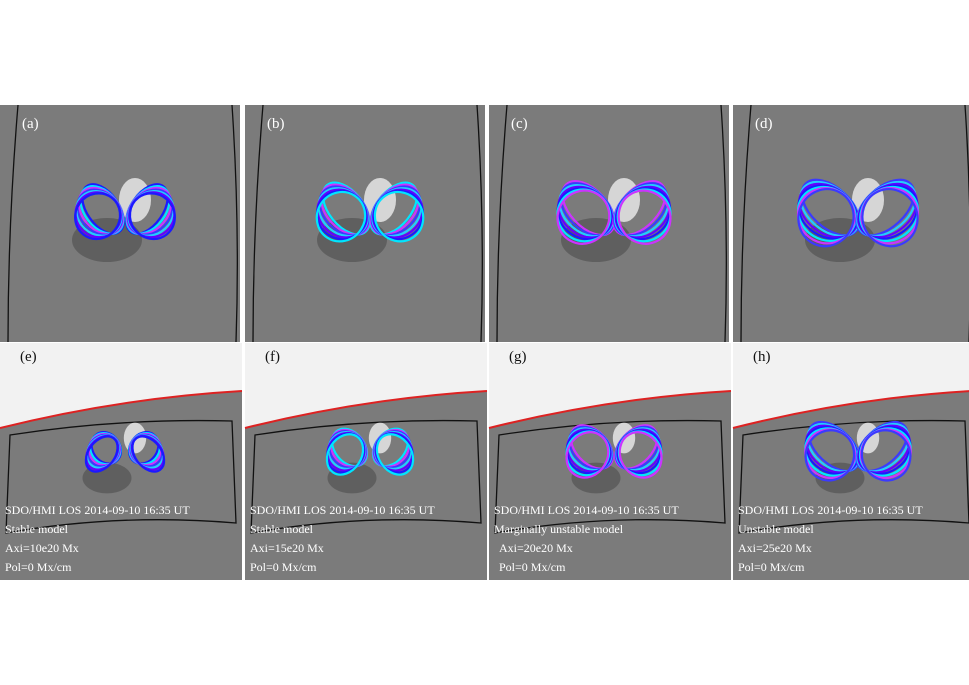 The width and height of the screenshot is (969, 685). Describe the element at coordinates (776, 529) in the screenshot. I see `annotation-line: Unstable model` at that location.